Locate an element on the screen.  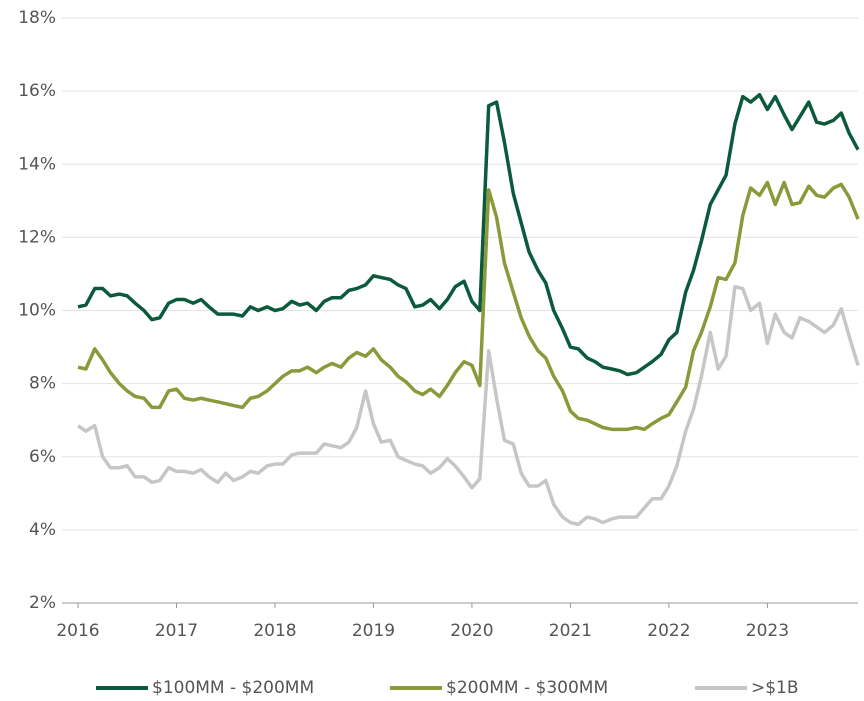
y-tick-label: 18% is located at coordinates (37, 18).